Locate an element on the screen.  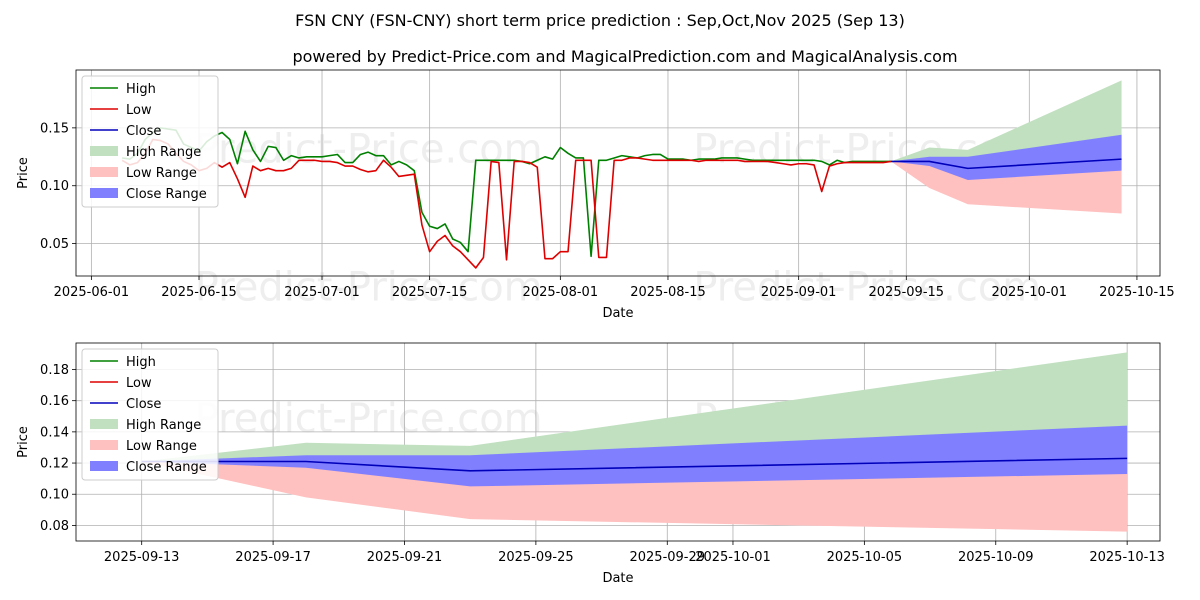
x-tick-label: 2025-09-13 is located at coordinates (142, 557).